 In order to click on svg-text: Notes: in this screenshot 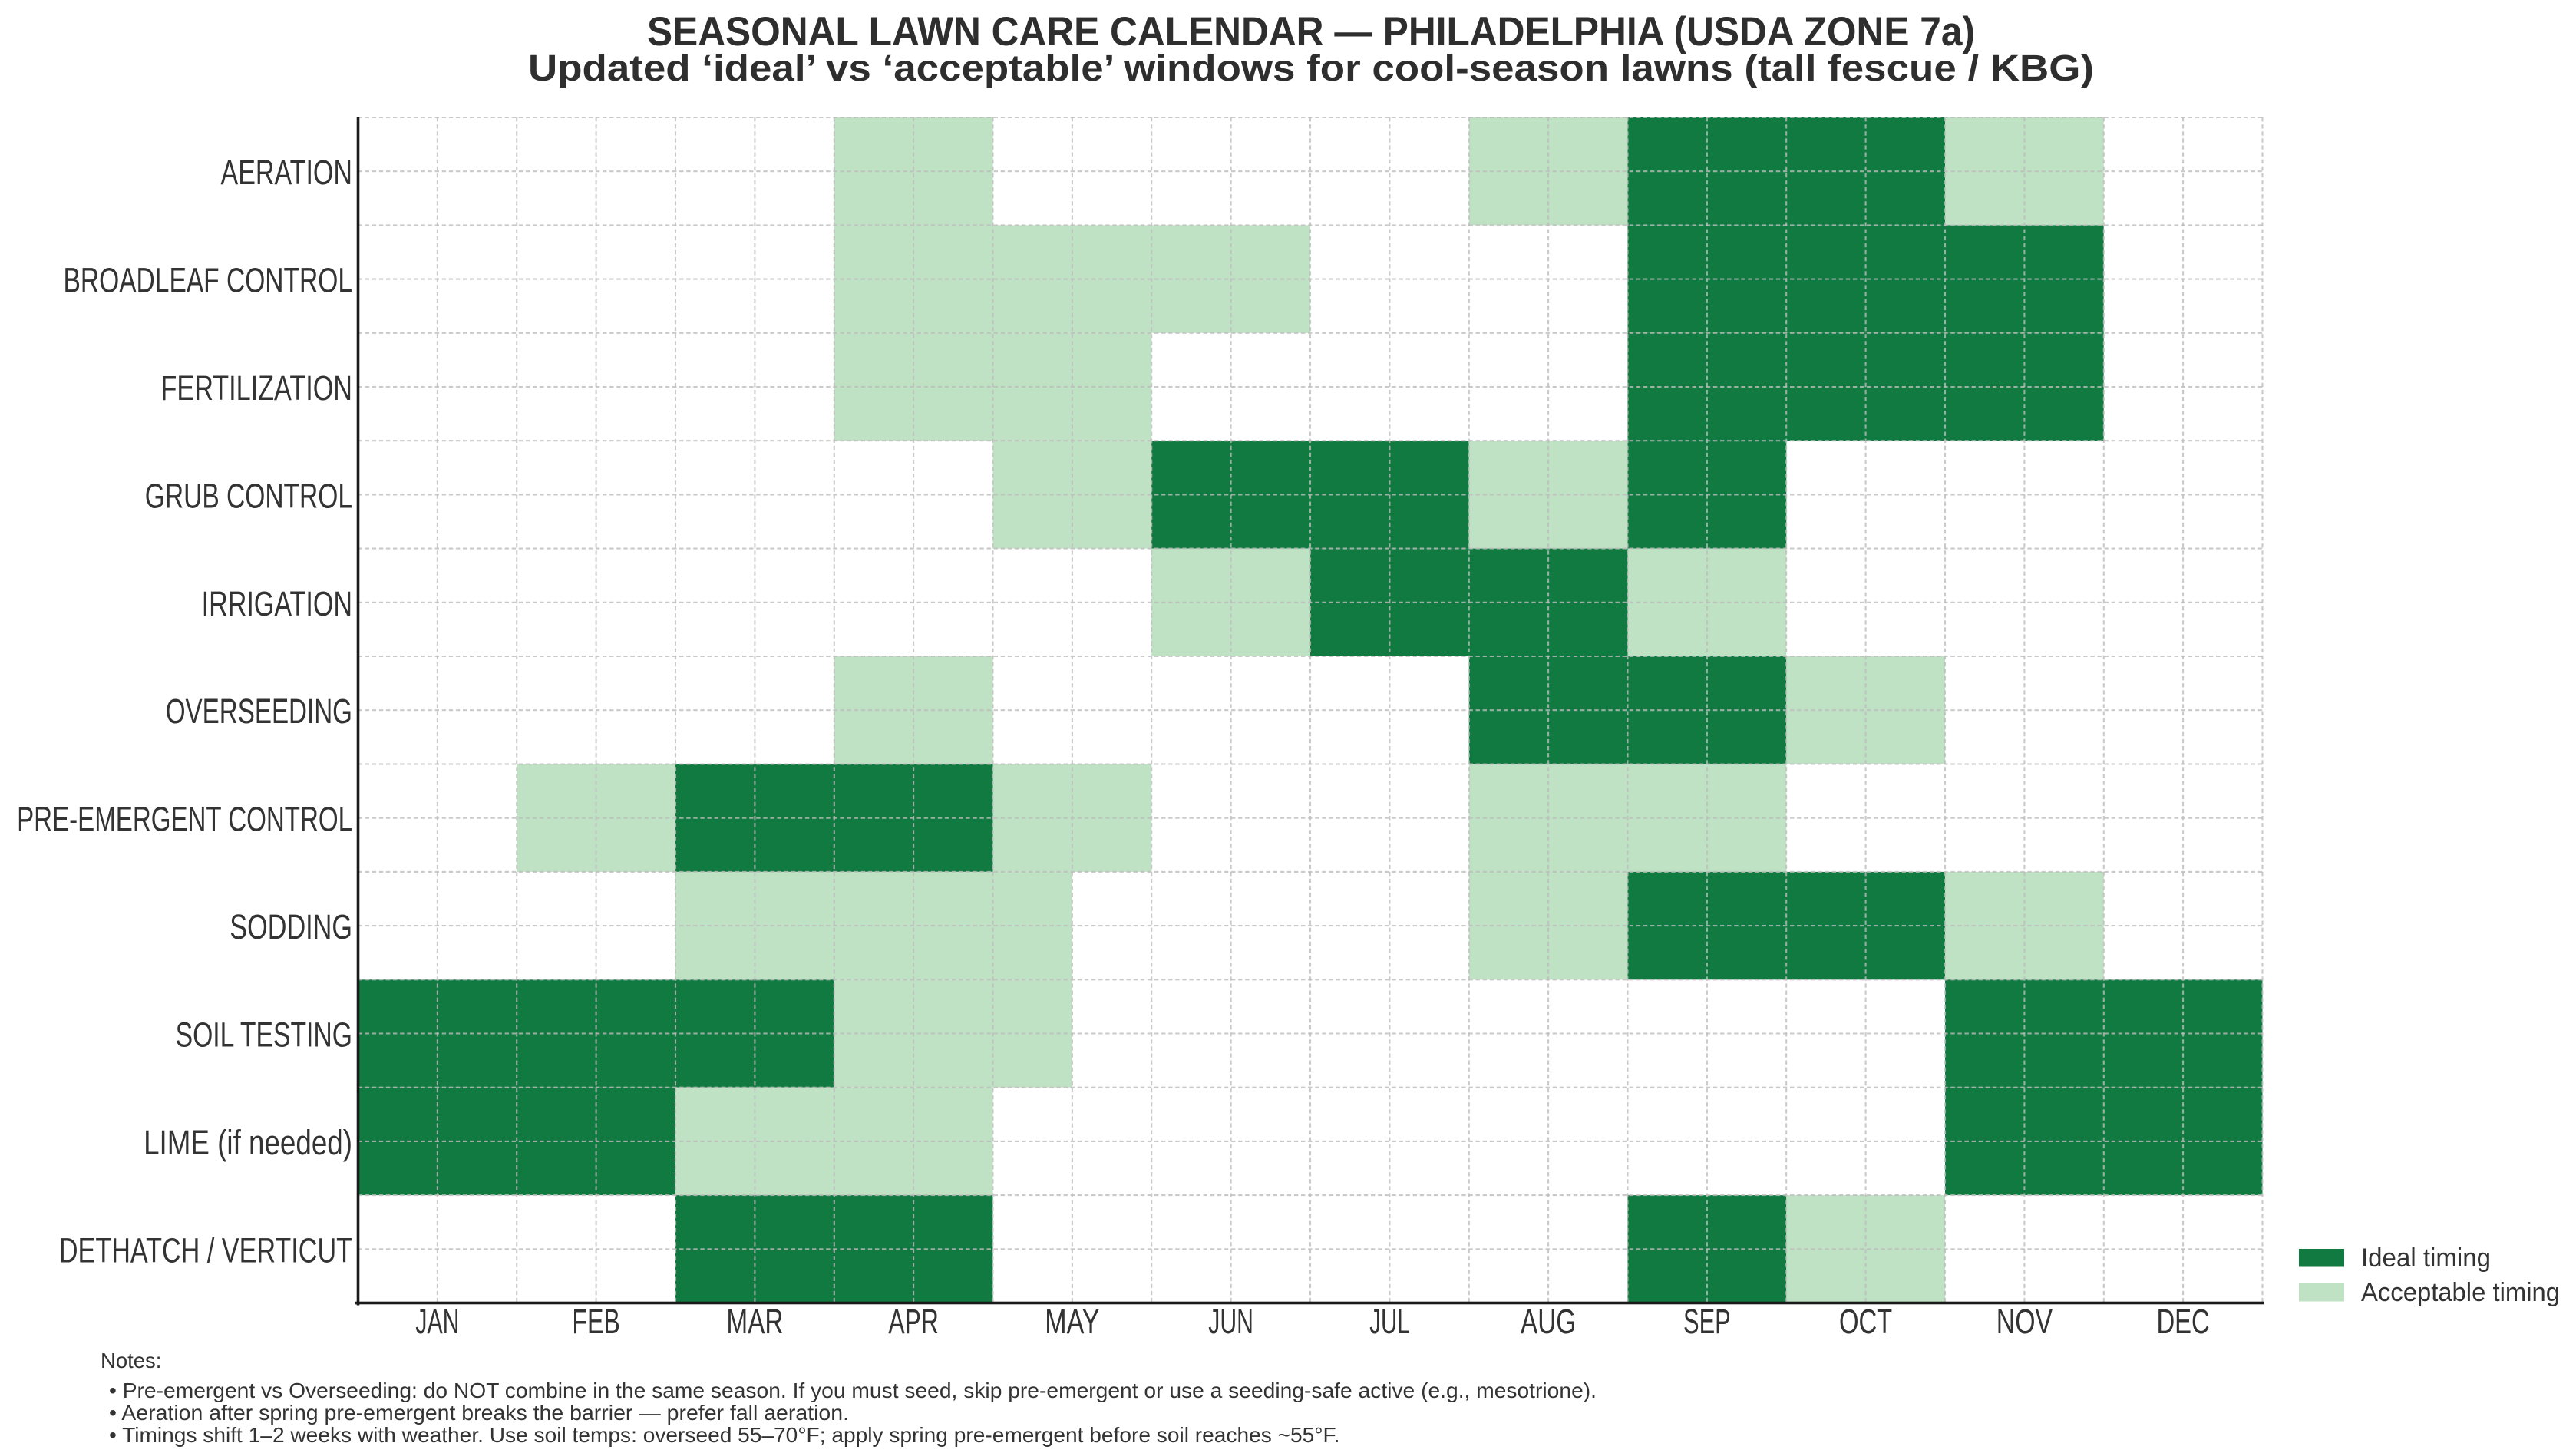, I will do `click(131, 1360)`.